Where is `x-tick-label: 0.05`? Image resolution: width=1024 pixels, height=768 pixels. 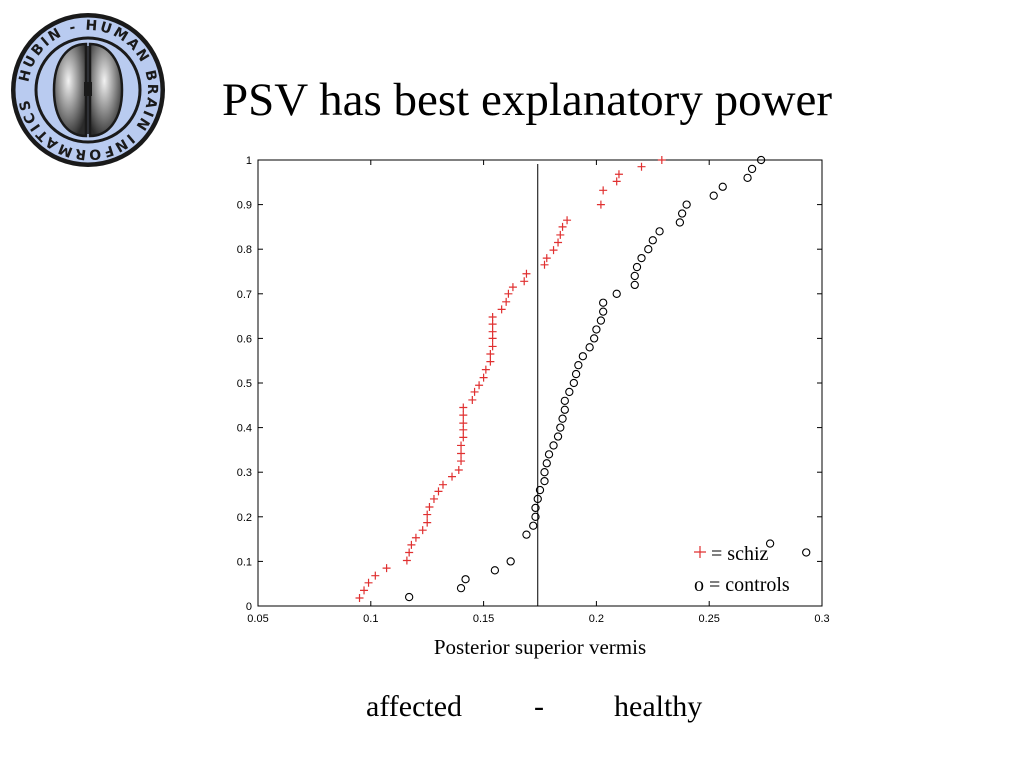
x-tick-label: 0.05 is located at coordinates (257, 619).